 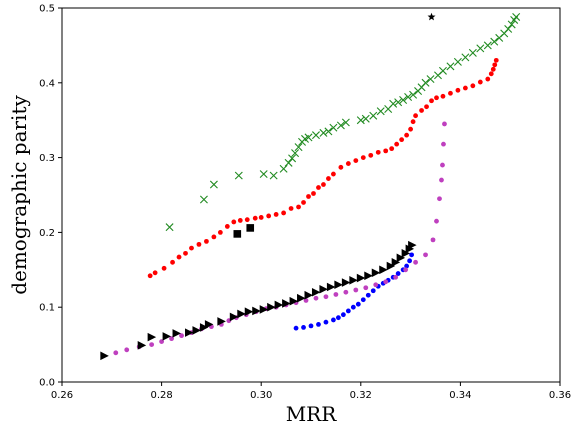 I want to click on star-point, so click(x=431, y=16).